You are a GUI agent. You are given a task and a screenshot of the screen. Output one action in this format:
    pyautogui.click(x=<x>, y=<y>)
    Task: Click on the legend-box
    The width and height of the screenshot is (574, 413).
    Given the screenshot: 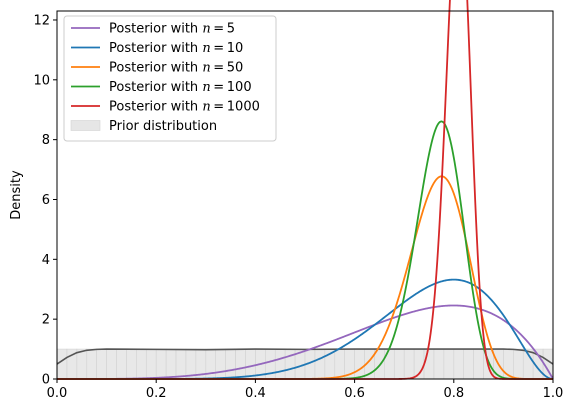 What is the action you would take?
    pyautogui.click(x=170, y=78)
    